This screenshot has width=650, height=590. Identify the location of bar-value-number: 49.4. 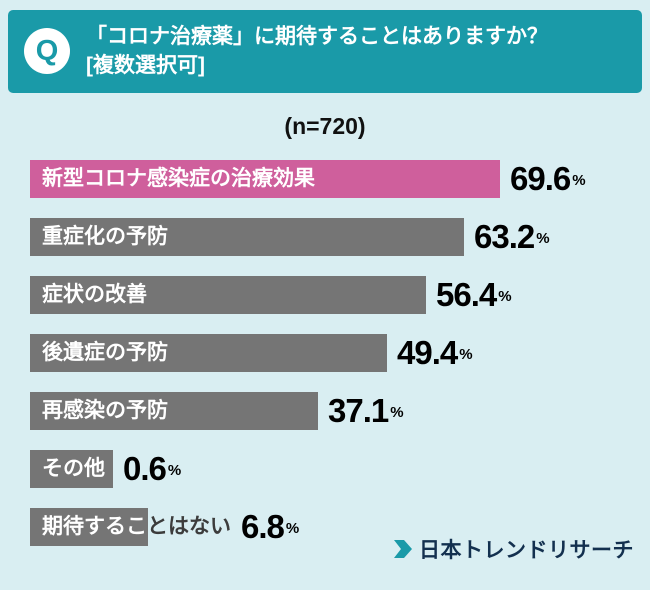
(427, 352).